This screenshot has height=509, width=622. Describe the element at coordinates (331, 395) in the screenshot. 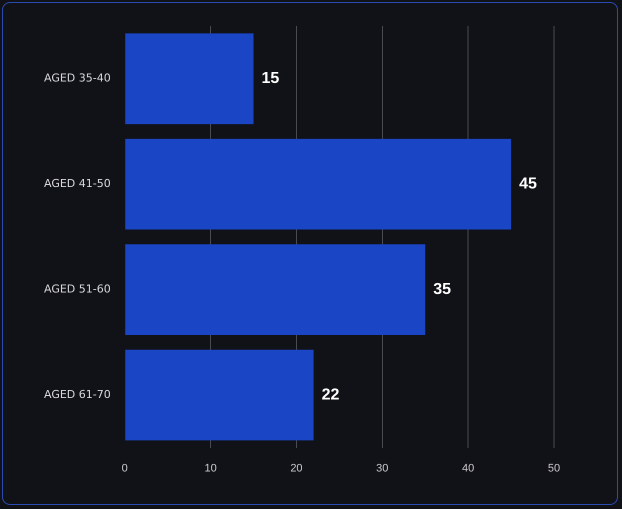

I see `data-label: 22` at that location.